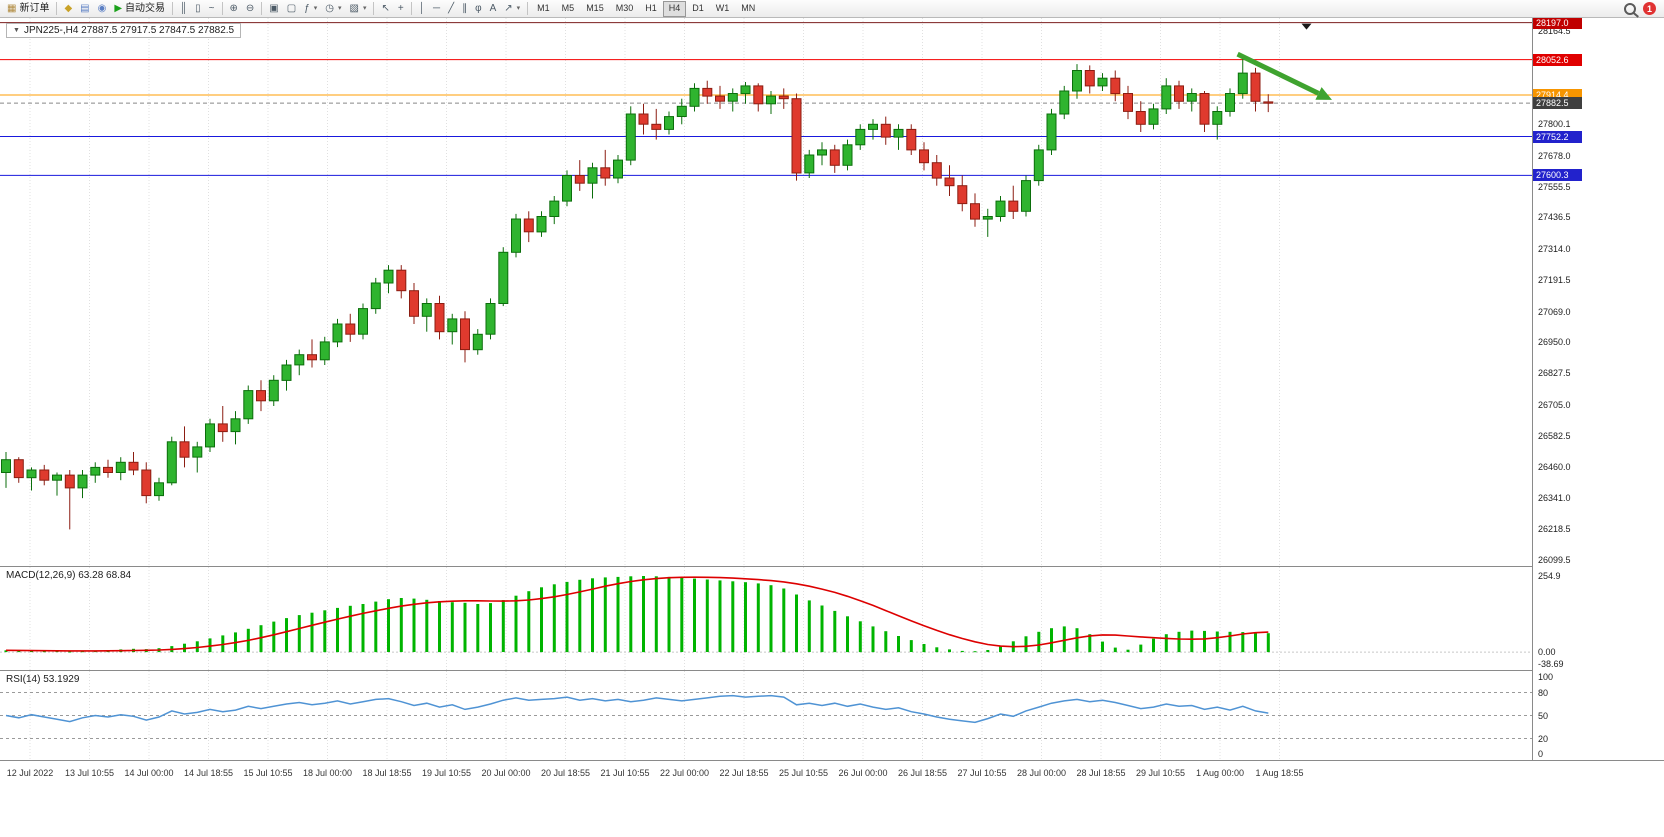  I want to click on tf-h1-label: H1, so click(651, 8).